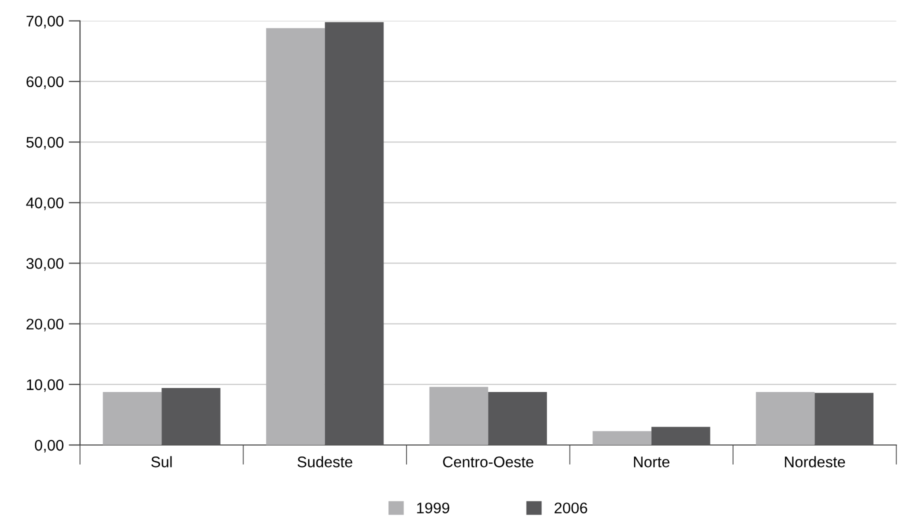  I want to click on y-tick-label: 20,00, so click(45, 325).